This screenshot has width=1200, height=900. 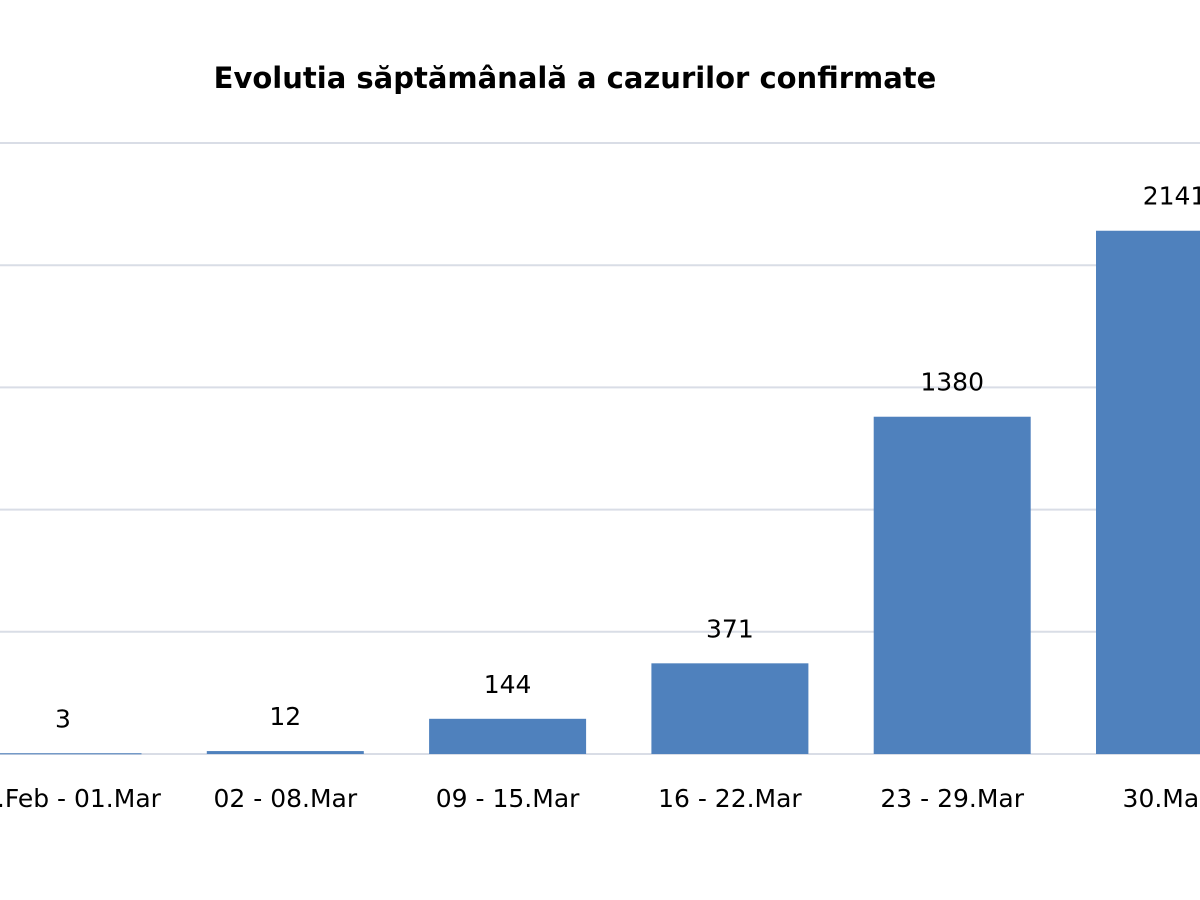 I want to click on value-label: 371, so click(x=730, y=628).